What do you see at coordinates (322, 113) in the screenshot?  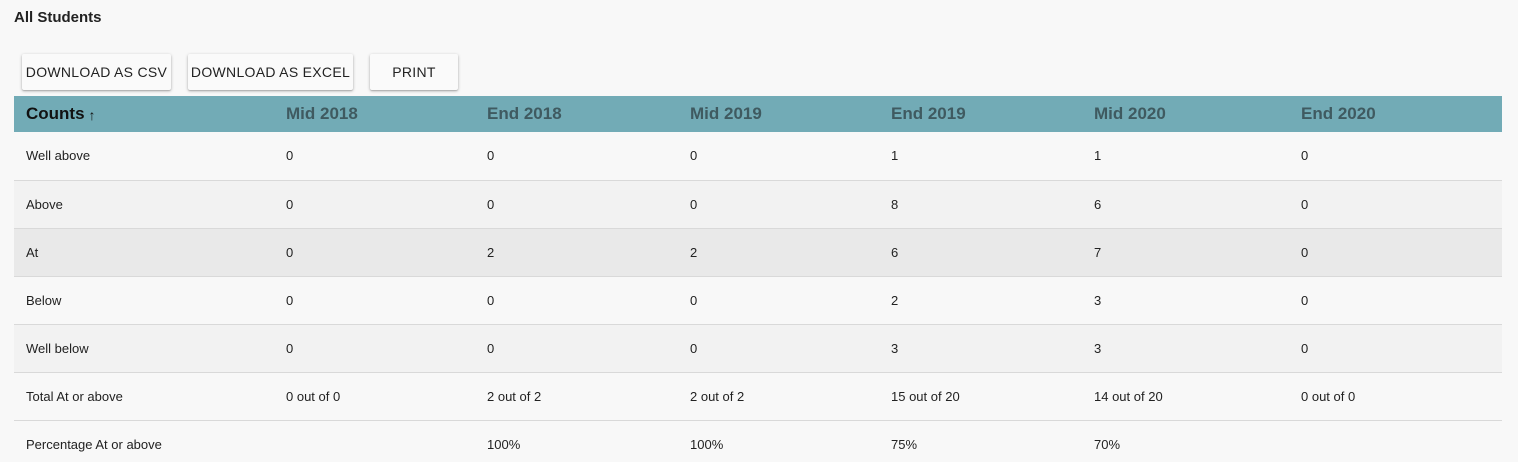 I see `column-header-mid-2018: Mid 2018` at bounding box center [322, 113].